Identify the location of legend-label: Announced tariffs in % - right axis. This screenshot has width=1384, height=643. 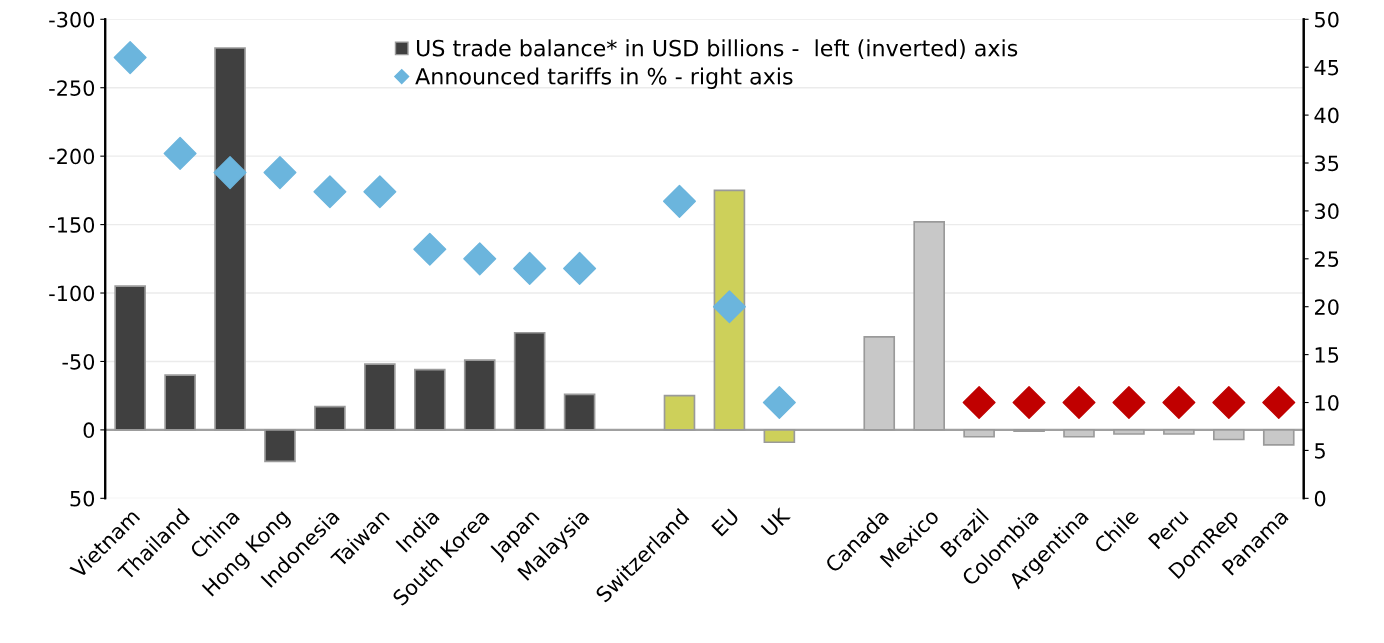
(604, 78).